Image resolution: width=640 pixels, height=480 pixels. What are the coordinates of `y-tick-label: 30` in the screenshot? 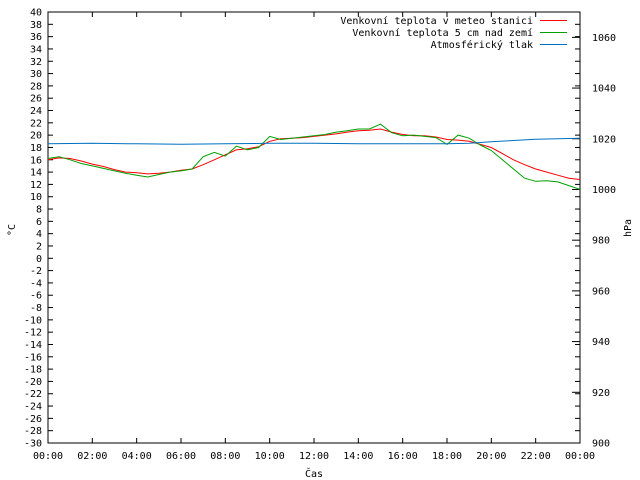 It's located at (36, 74).